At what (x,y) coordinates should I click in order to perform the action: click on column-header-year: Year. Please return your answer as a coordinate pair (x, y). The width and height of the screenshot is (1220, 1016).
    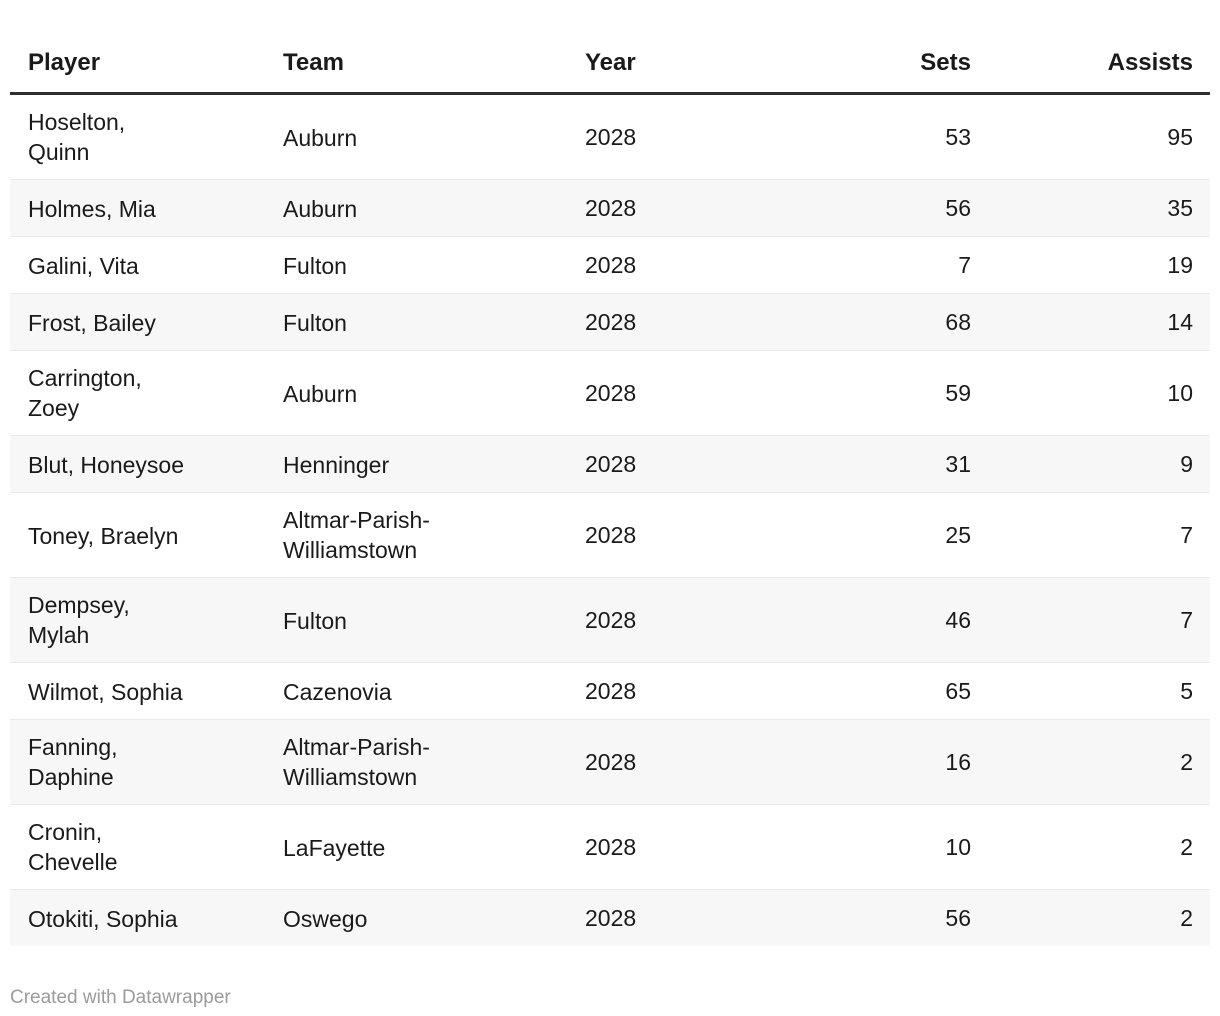
    Looking at the image, I should click on (693, 67).